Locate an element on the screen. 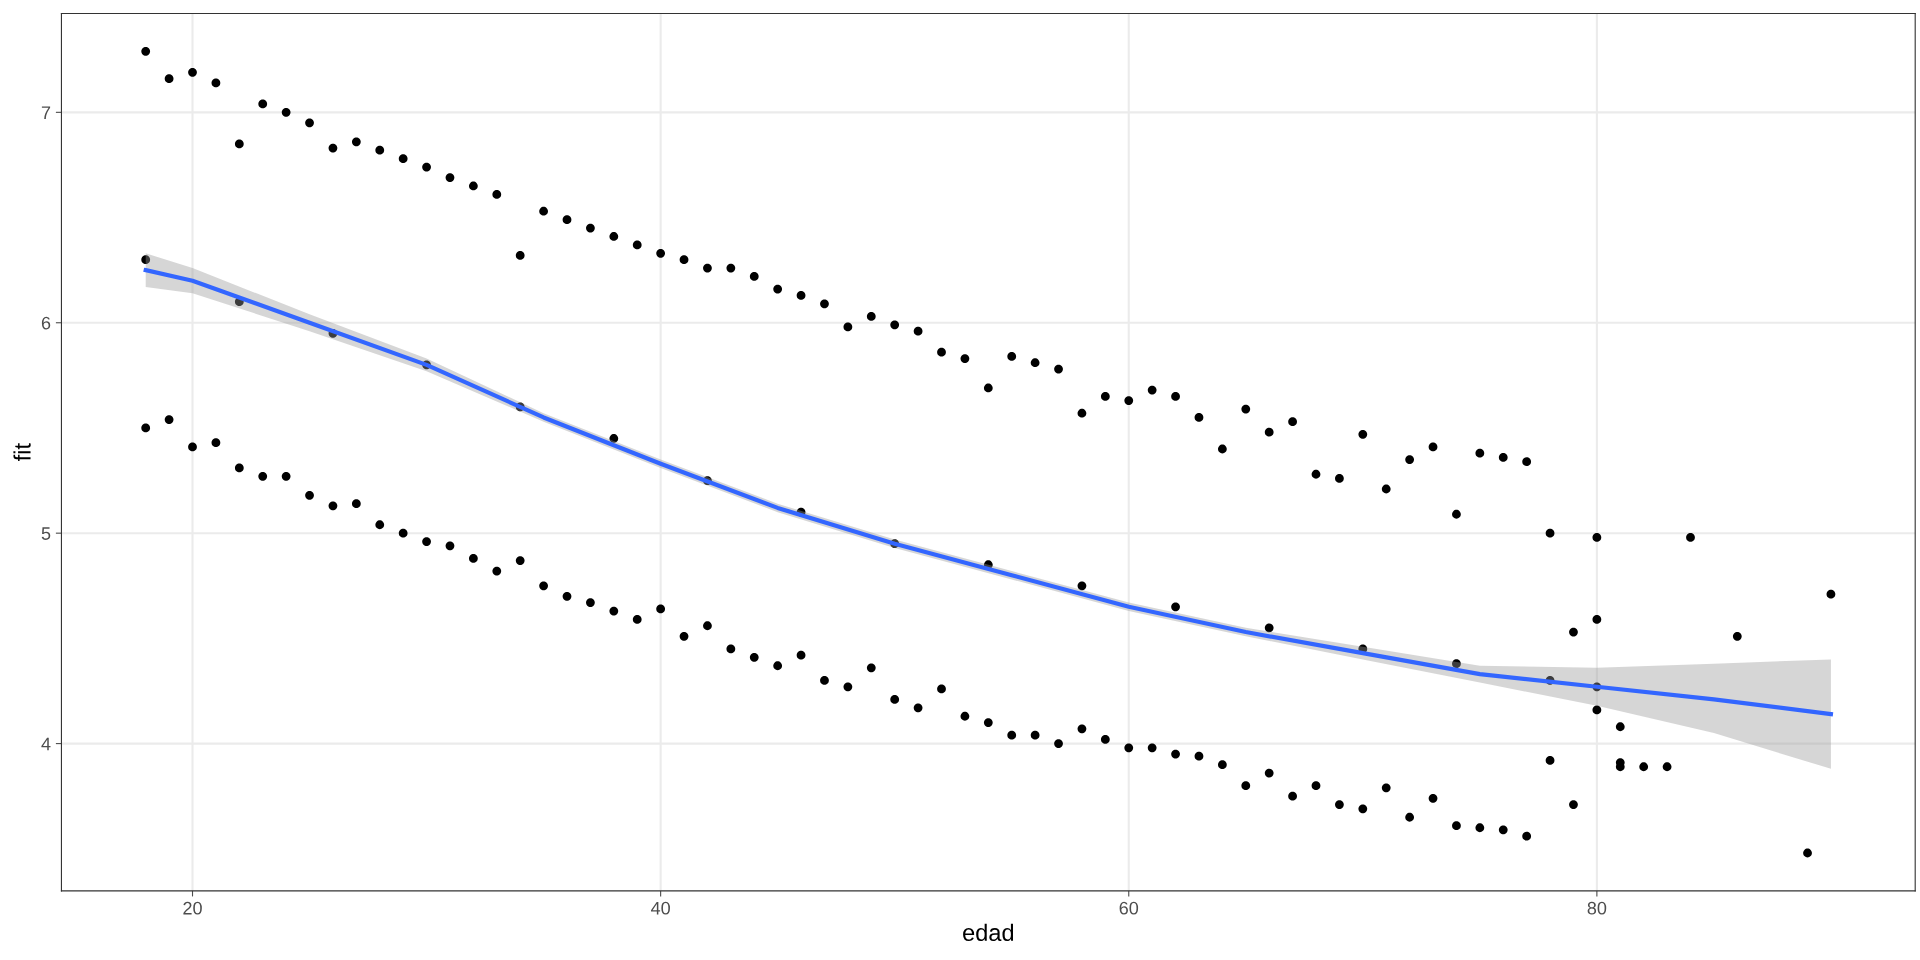 The height and width of the screenshot is (960, 1920). y-tick-label: 7 is located at coordinates (46, 112).